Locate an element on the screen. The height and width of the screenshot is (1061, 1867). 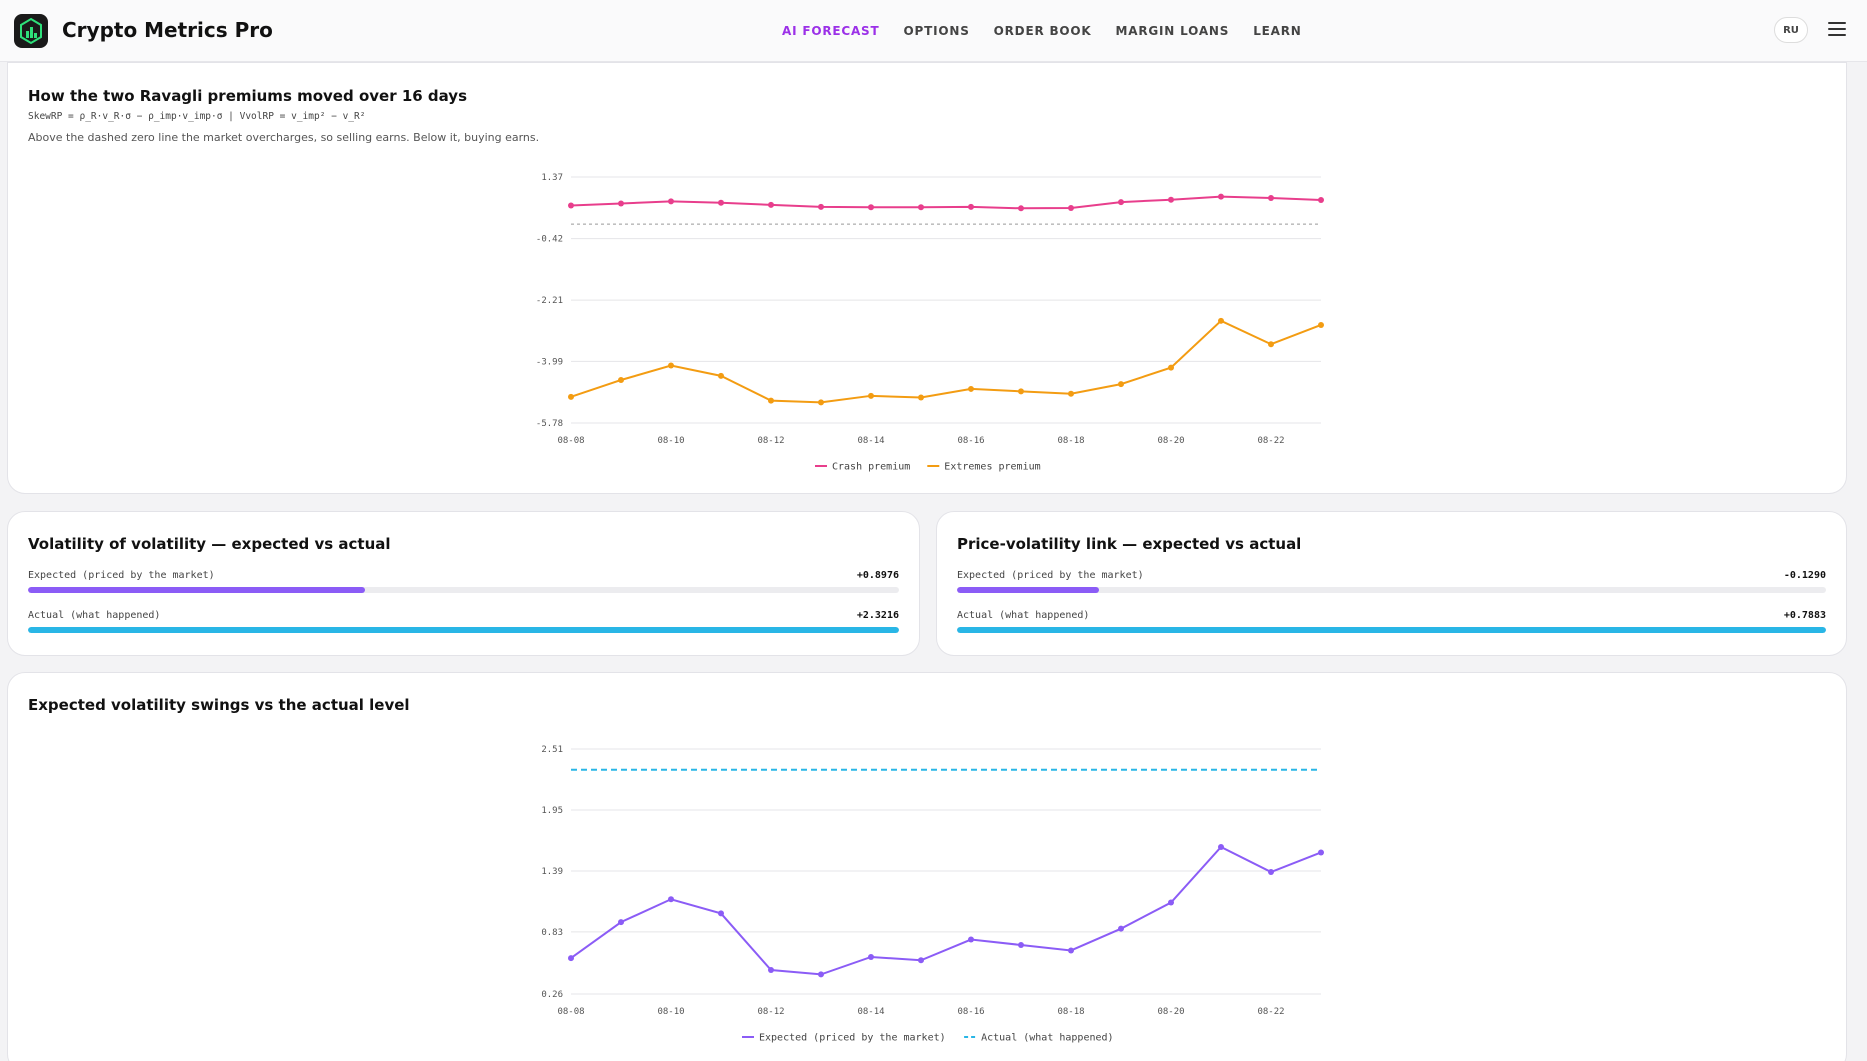
app-title: Crypto Metrics Pro is located at coordinates (167, 30).